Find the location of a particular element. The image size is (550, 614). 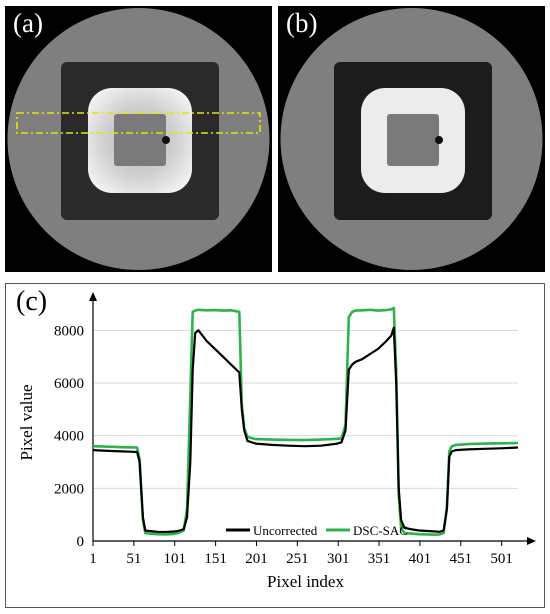

x-tick-label: 201 is located at coordinates (256, 559).